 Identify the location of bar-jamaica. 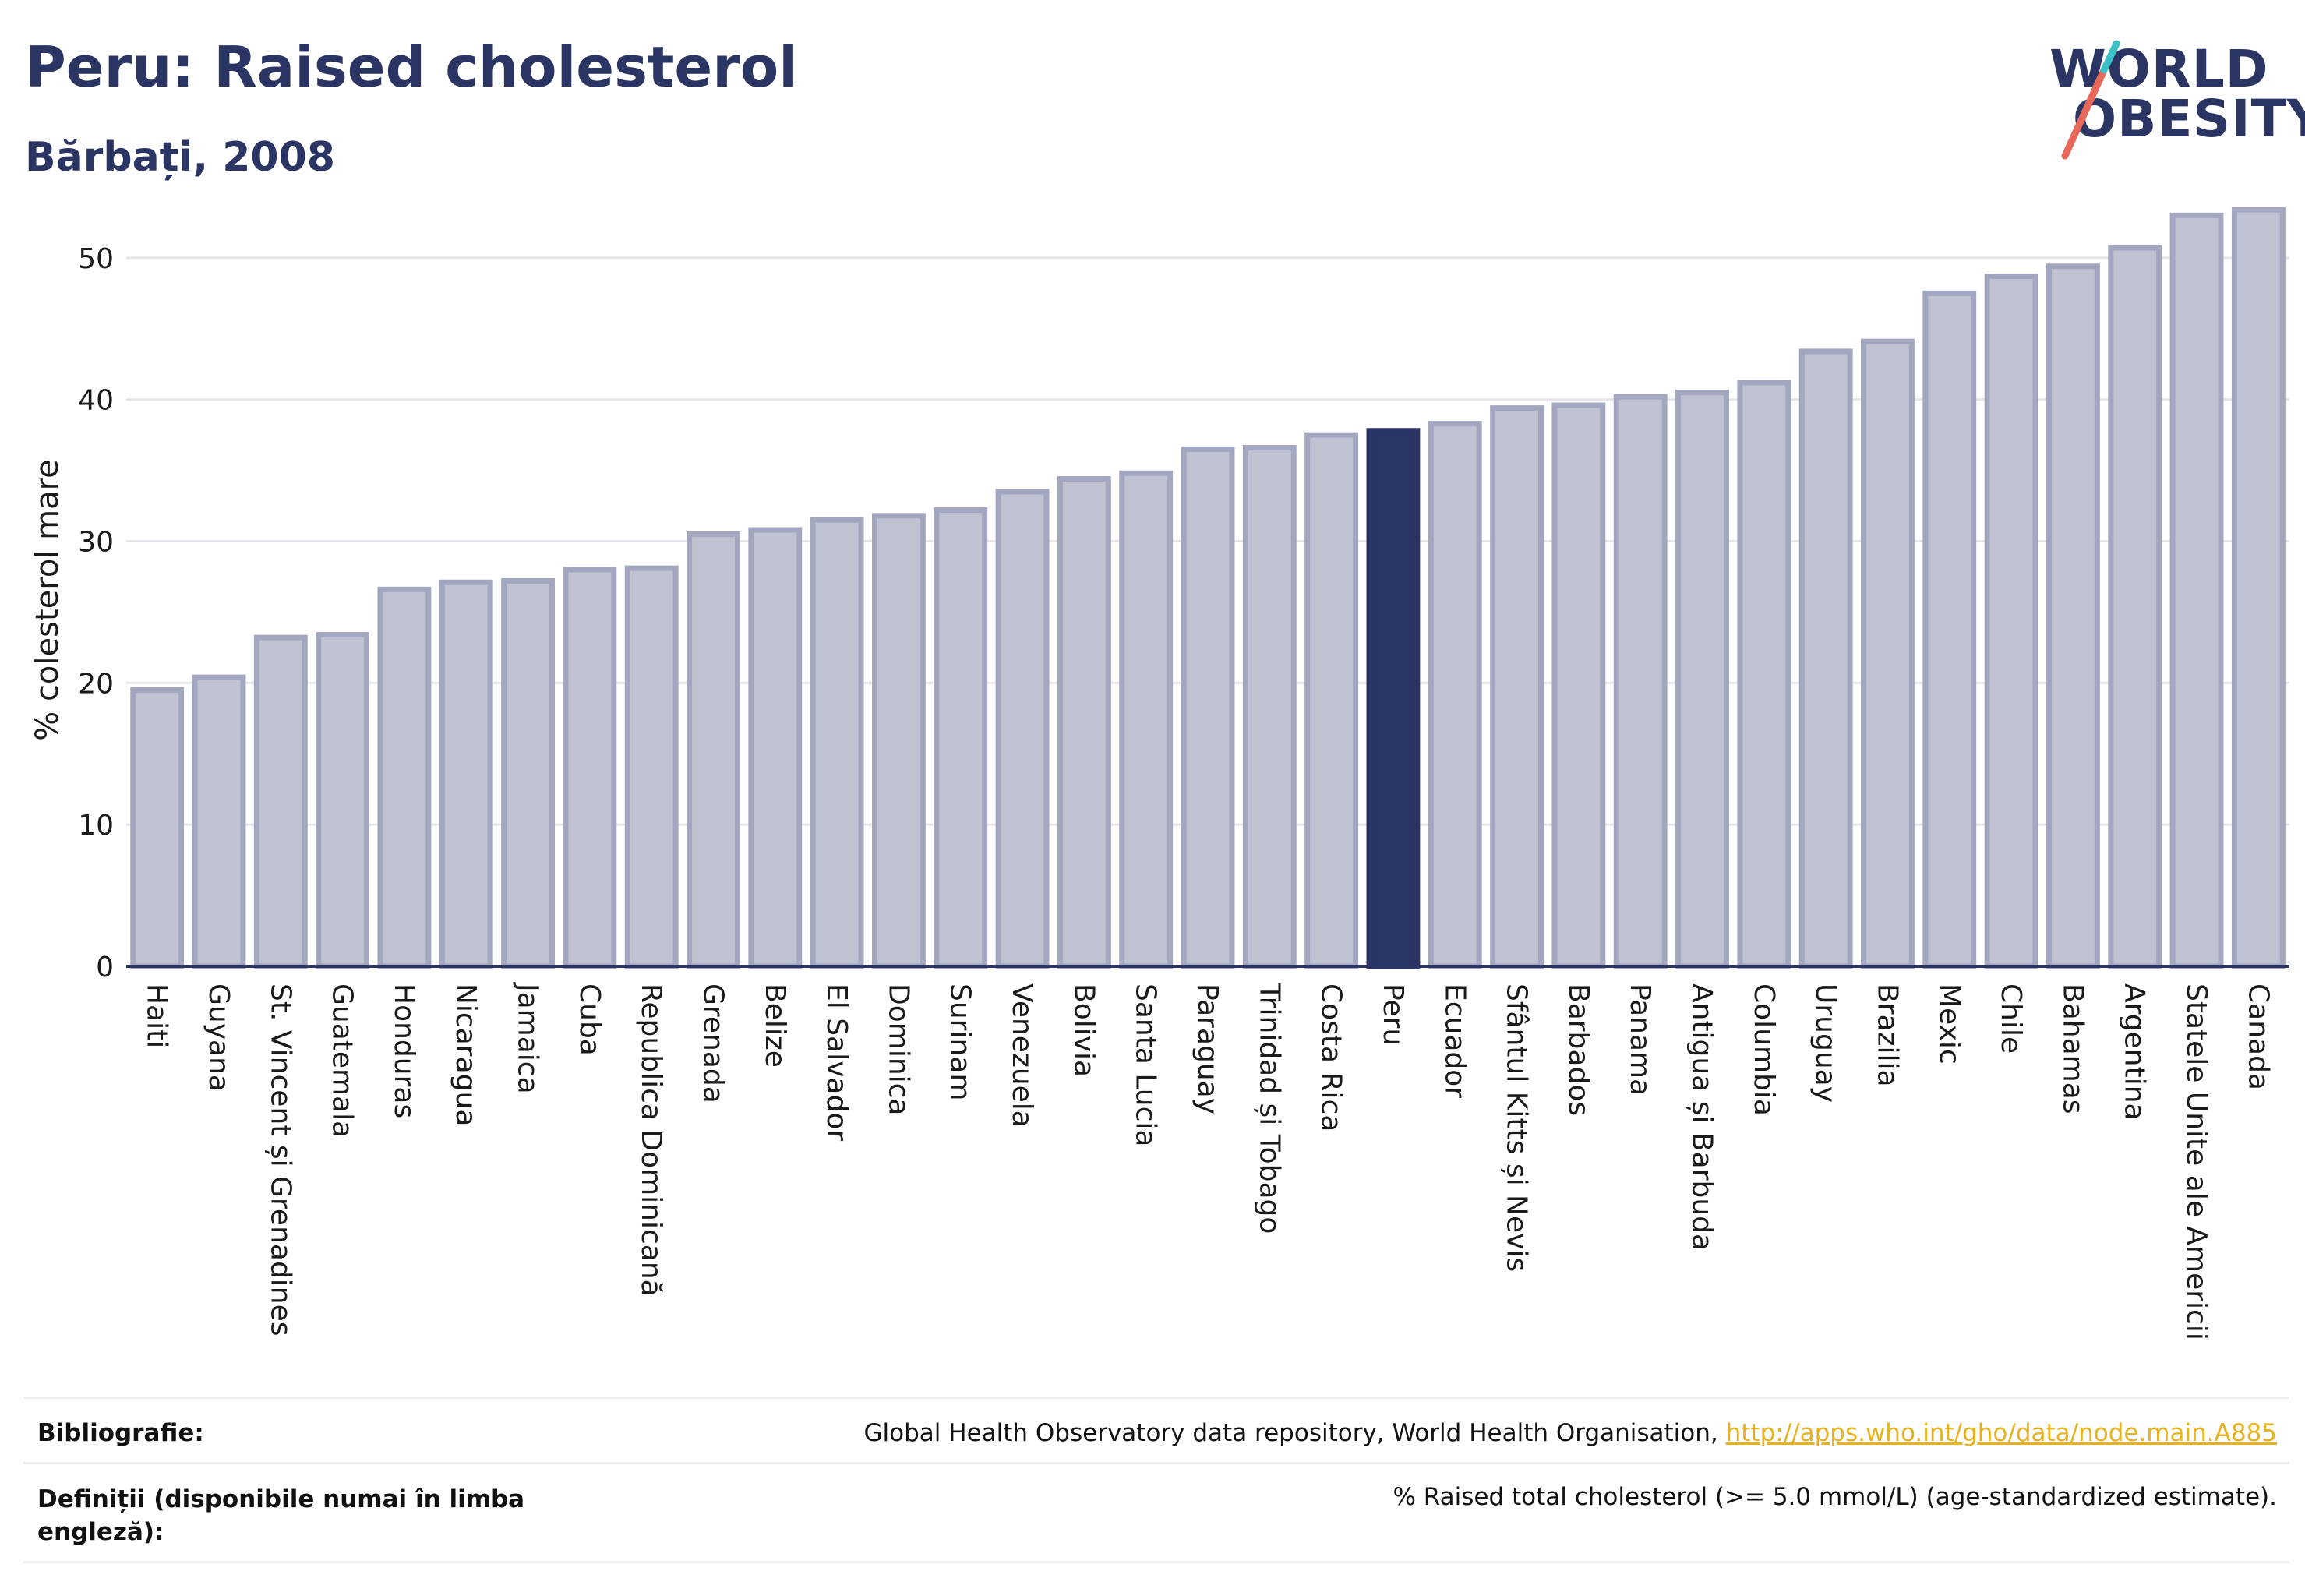
(528, 773).